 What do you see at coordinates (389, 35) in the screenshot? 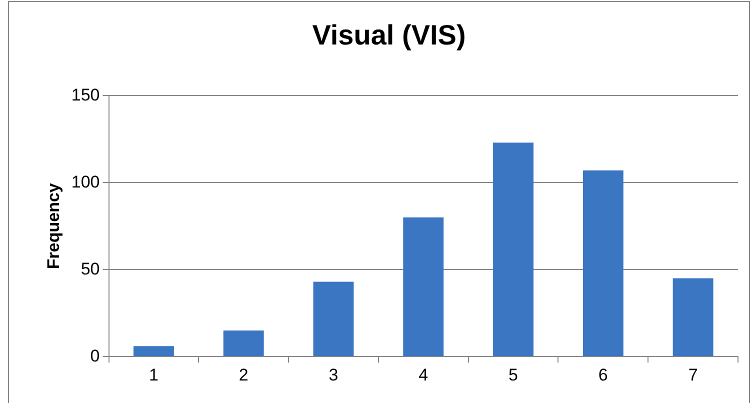
I see `chart-title: Visual (VIS)` at bounding box center [389, 35].